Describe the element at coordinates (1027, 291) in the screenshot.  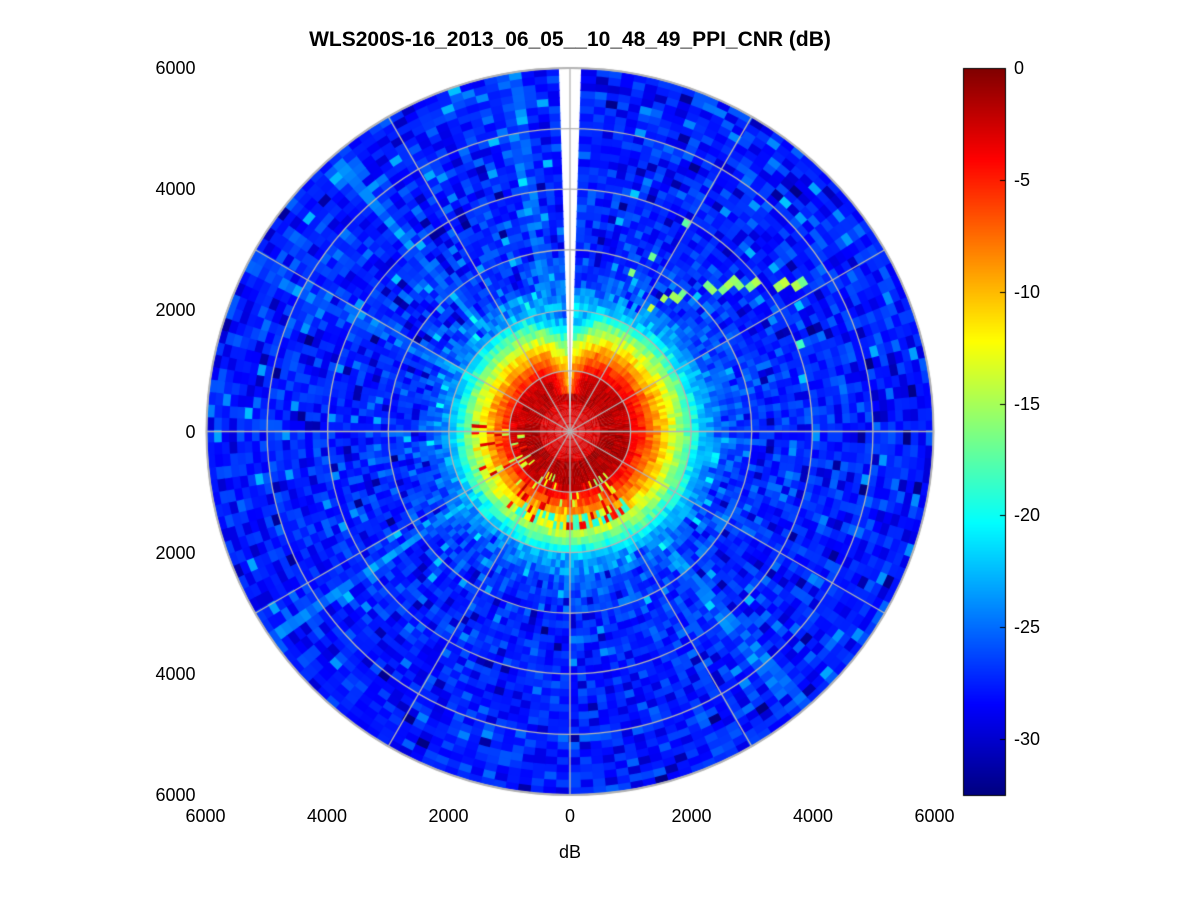
I see `colorbar-tick-label: -10` at that location.